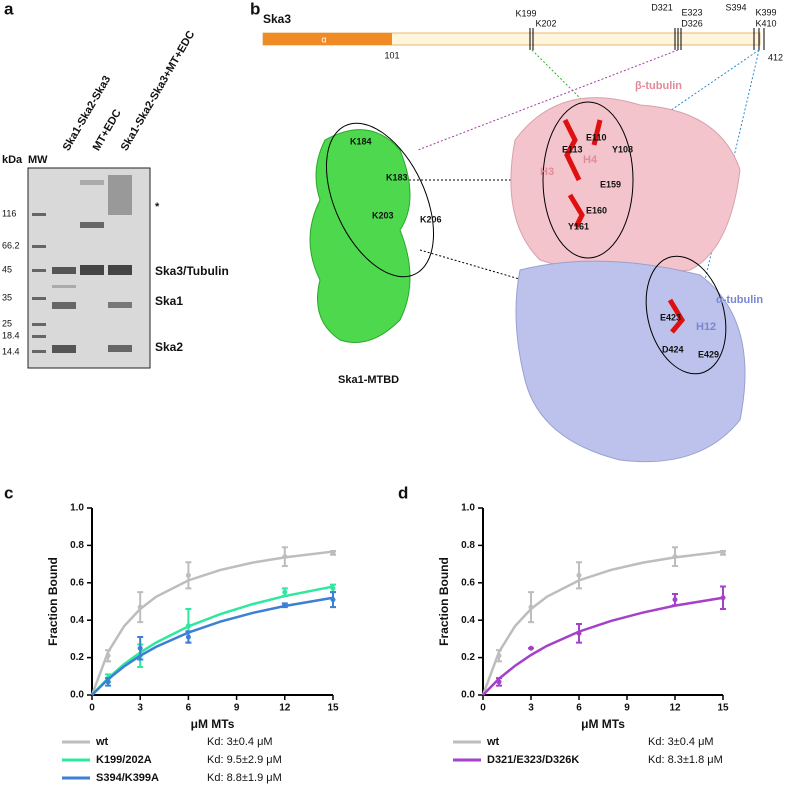  What do you see at coordinates (622, 149) in the screenshot?
I see `residue-label: Y108` at bounding box center [622, 149].